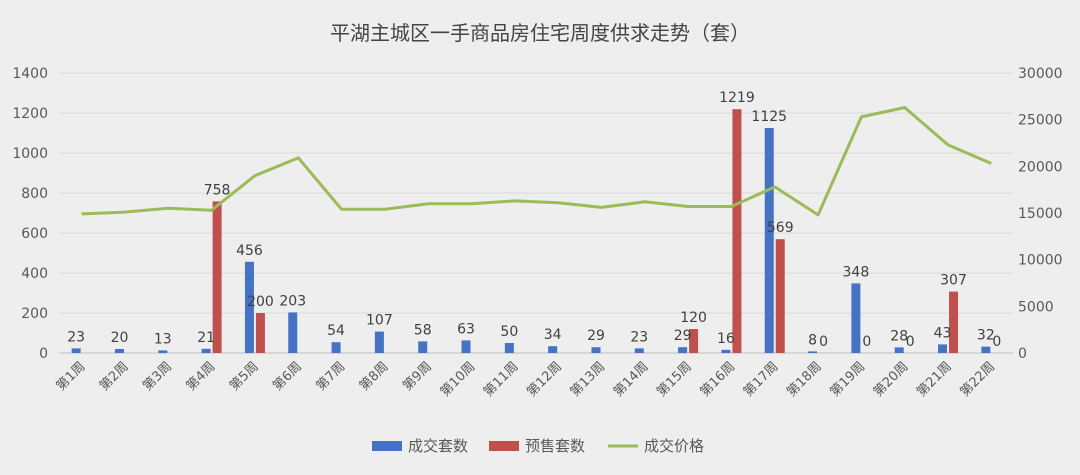 This screenshot has width=1080, height=475. What do you see at coordinates (120, 338) in the screenshot?
I see `data-label-成交套数: 20` at bounding box center [120, 338].